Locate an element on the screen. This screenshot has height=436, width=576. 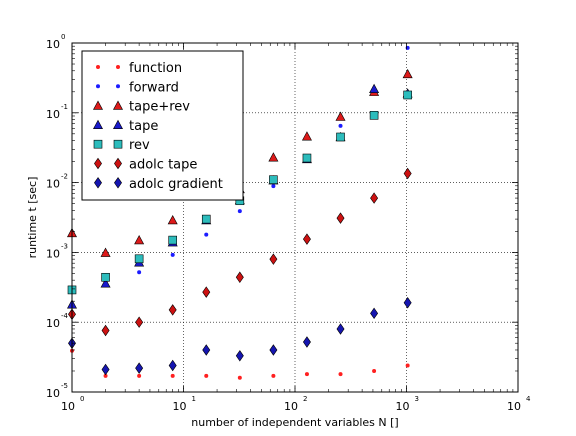
legend-label: forward is located at coordinates (154, 87).